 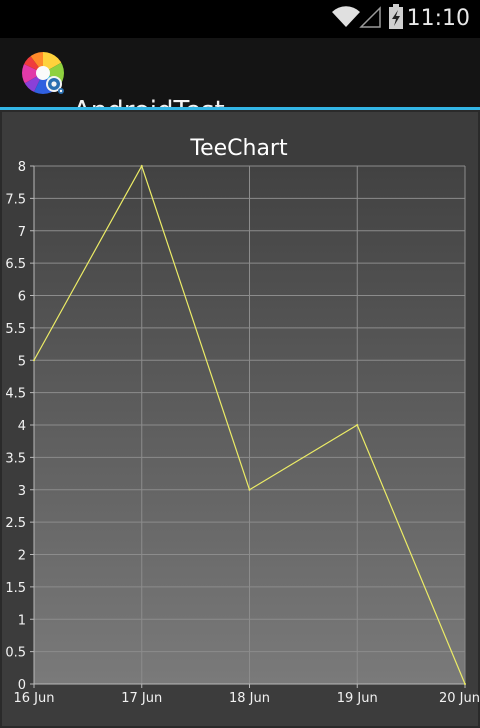 I want to click on x-tick-labels: 16 Jun 17 Jun 18 Jun 19 Jun 20 Jun, so click(x=247, y=695).